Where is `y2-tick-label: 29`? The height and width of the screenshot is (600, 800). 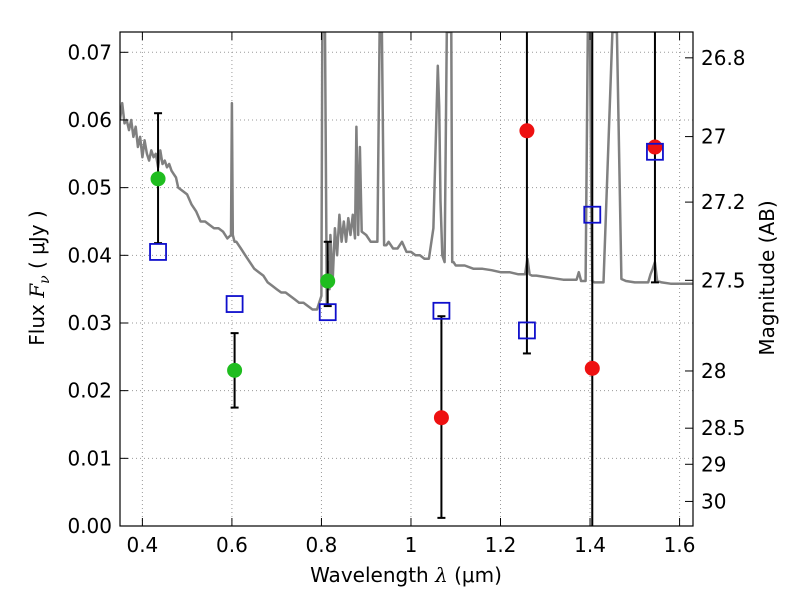 y2-tick-label: 29 is located at coordinates (713, 464).